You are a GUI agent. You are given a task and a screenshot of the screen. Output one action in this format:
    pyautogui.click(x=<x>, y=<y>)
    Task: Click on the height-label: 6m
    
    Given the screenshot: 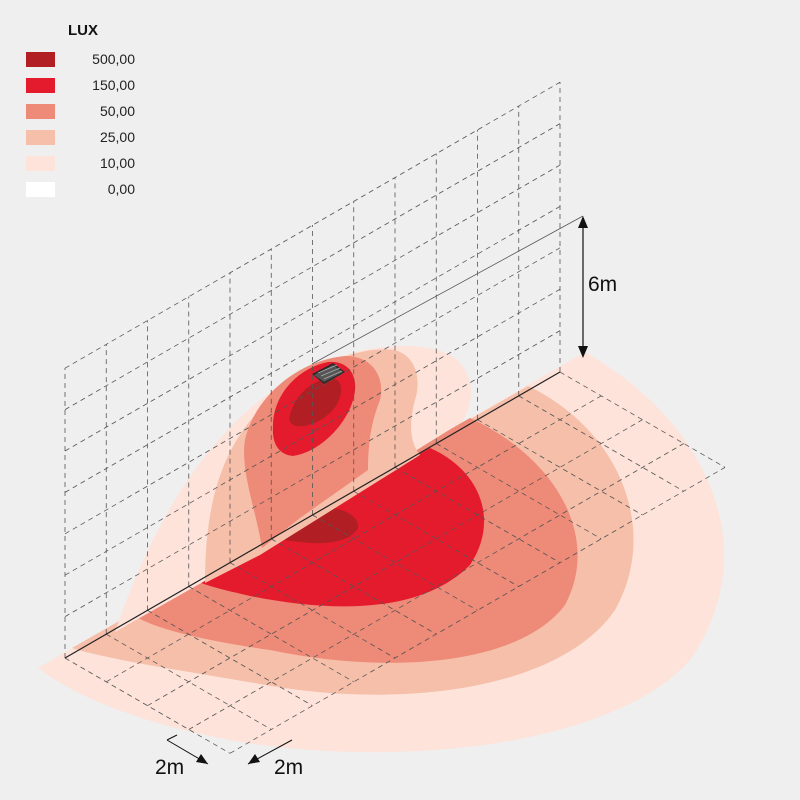 What is the action you would take?
    pyautogui.click(x=602, y=284)
    